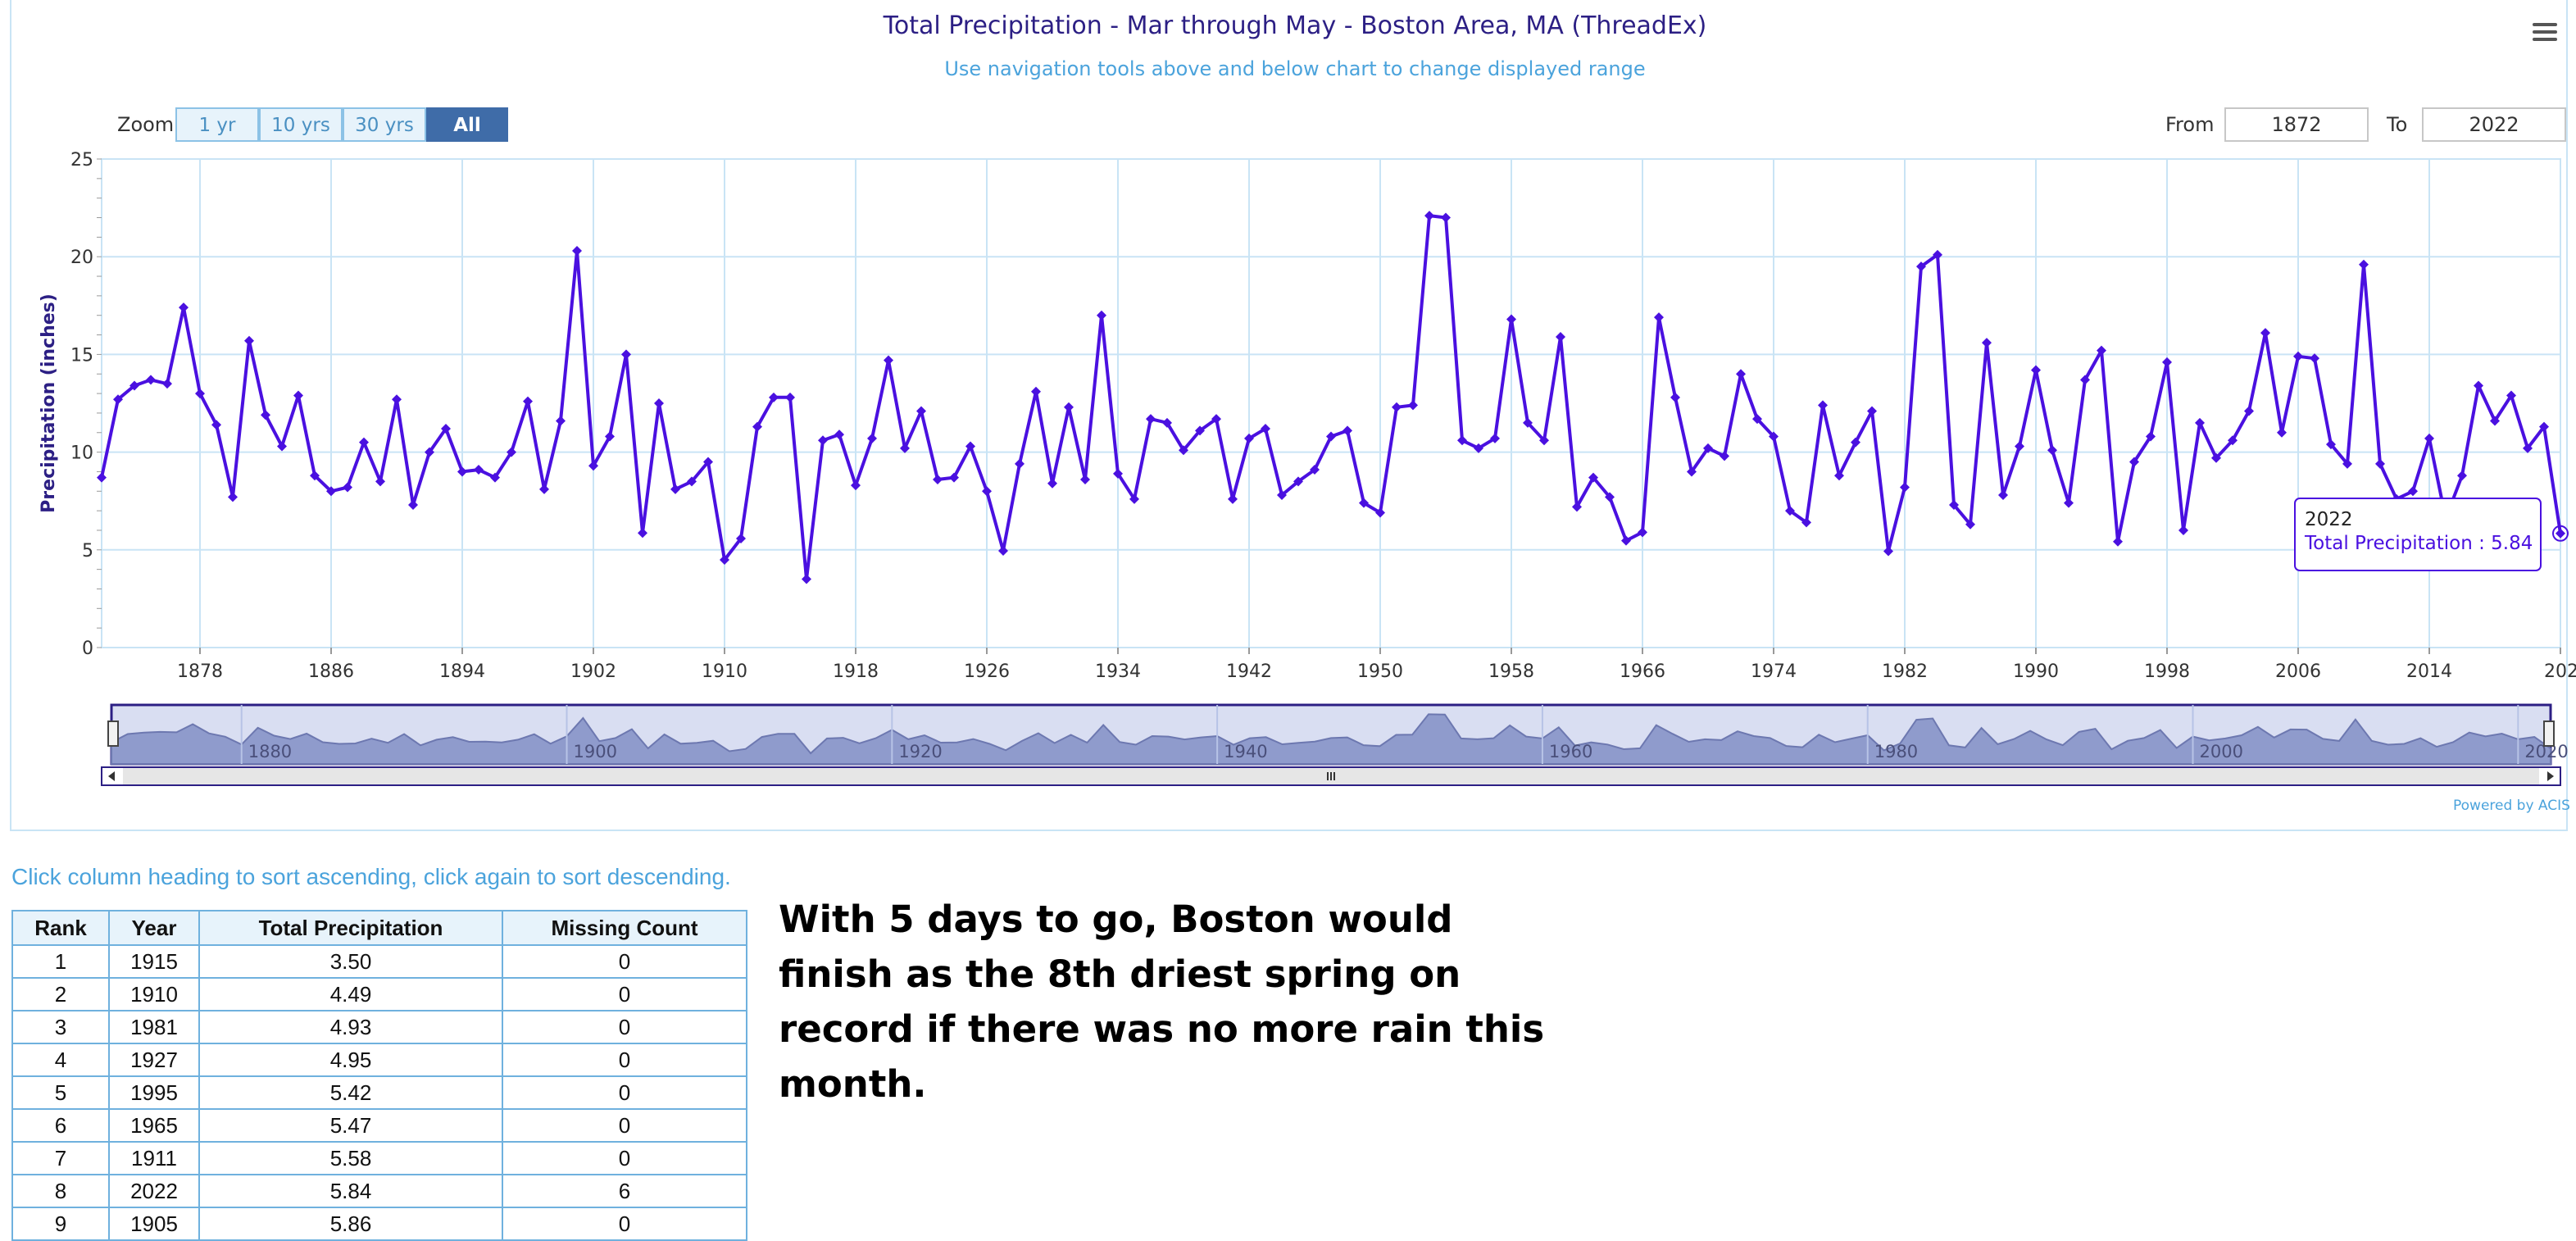  Describe the element at coordinates (2036, 671) in the screenshot. I see `x-tick-label: 1990` at that location.